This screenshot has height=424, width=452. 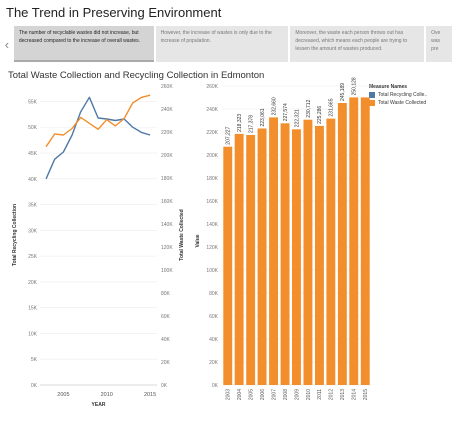 What do you see at coordinates (214, 363) in the screenshot?
I see `bar-axis-tick-label: 20K` at bounding box center [214, 363].